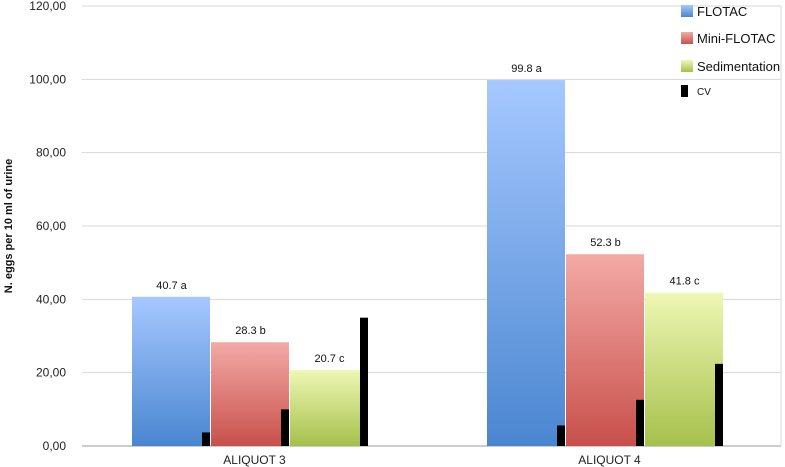 This screenshot has width=785, height=467. What do you see at coordinates (47, 6) in the screenshot?
I see `y-tick-label: 120,00` at bounding box center [47, 6].